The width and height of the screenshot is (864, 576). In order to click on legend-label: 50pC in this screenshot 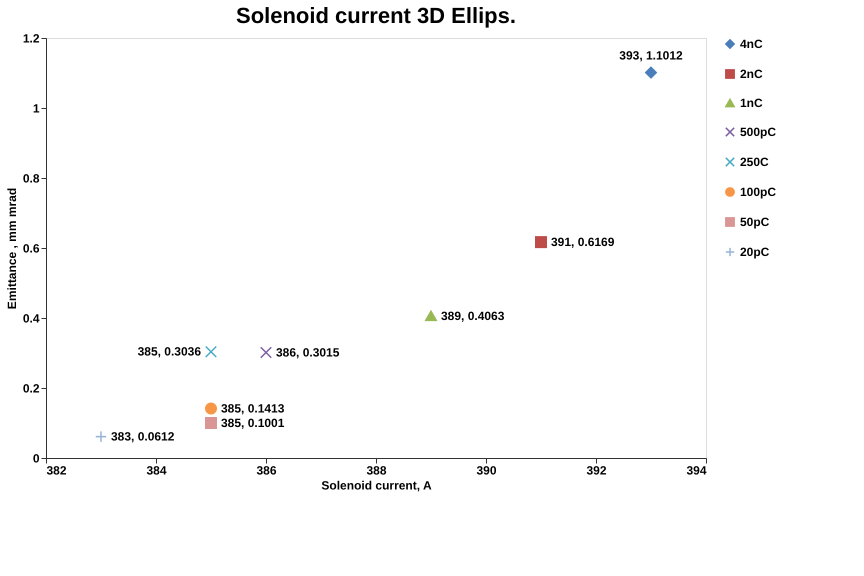, I will do `click(755, 222)`.